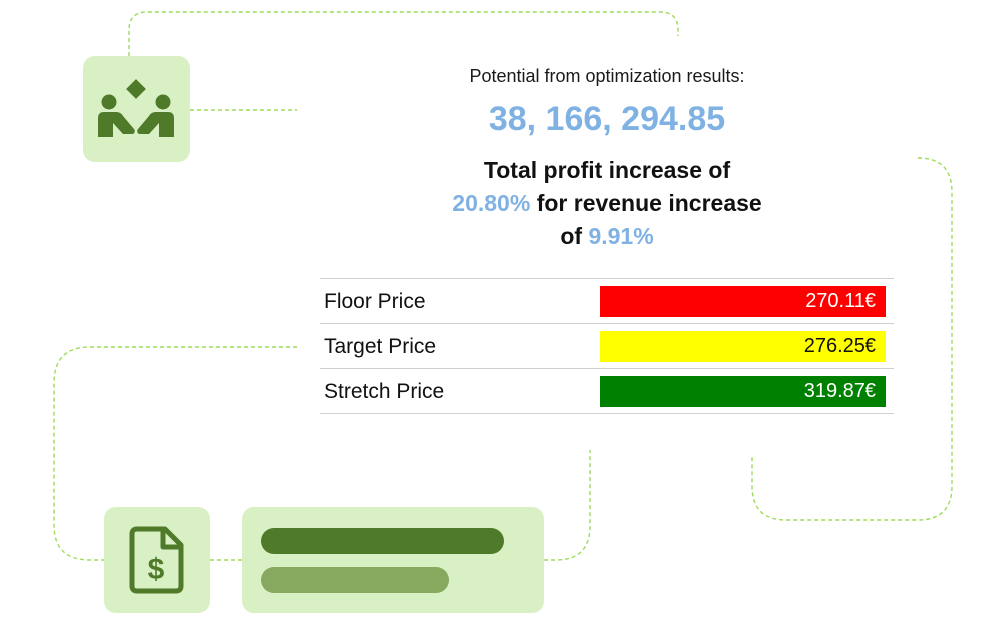  I want to click on connector-bottom-right, so click(567, 505).